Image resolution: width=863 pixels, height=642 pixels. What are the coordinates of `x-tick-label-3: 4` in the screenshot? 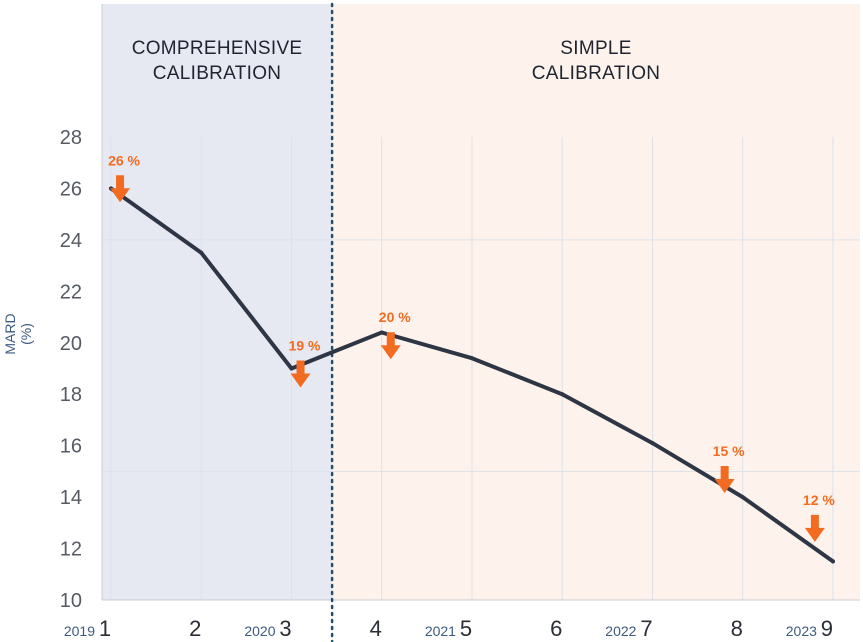 It's located at (376, 628).